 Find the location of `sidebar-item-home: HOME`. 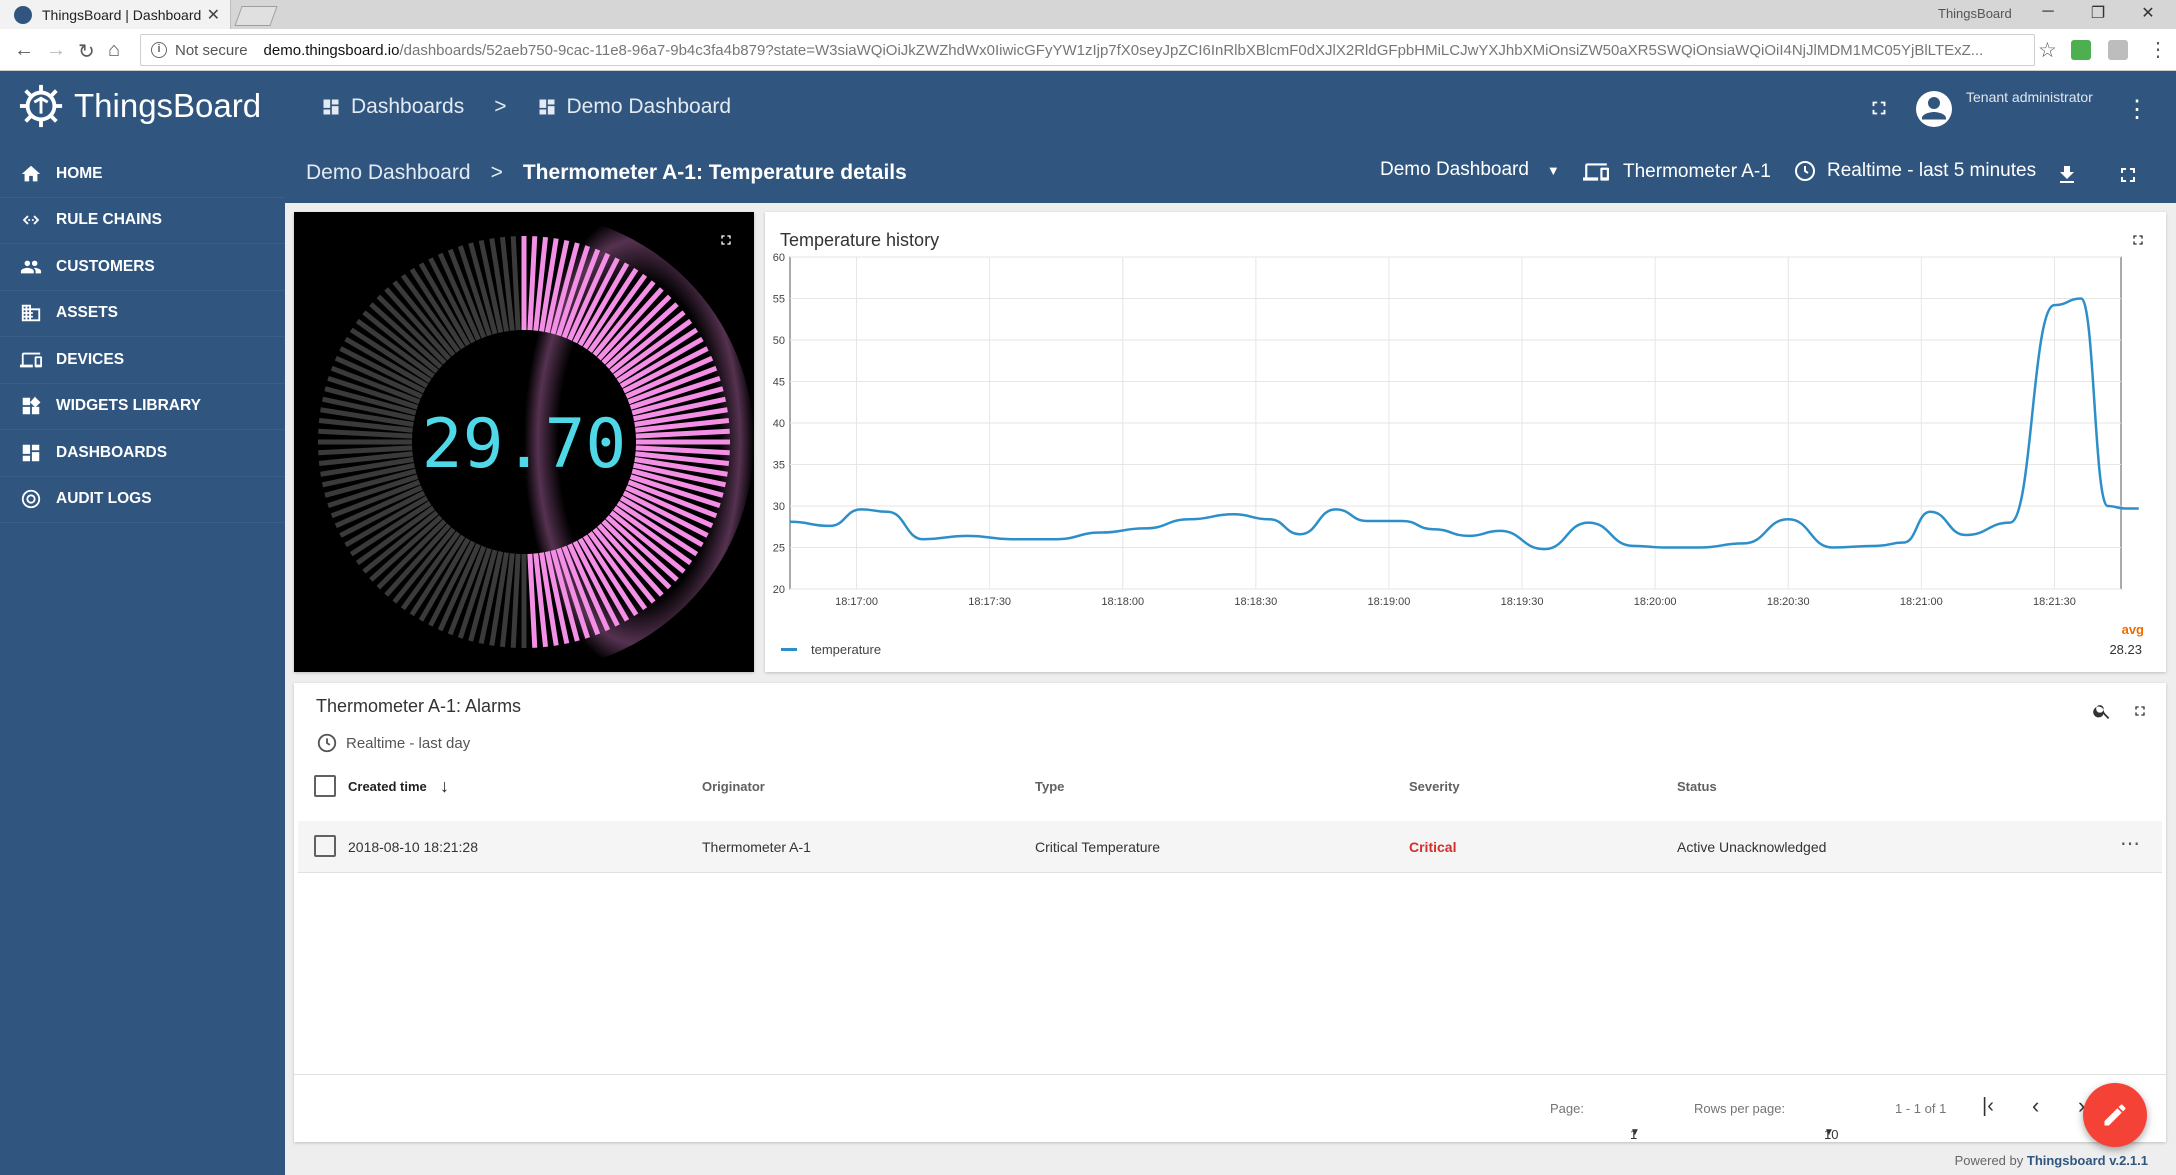

sidebar-item-home: HOME is located at coordinates (142, 174).